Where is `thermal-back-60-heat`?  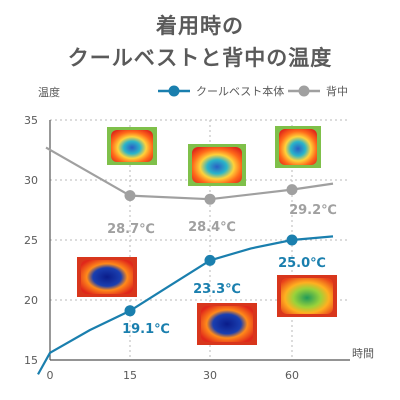 thermal-back-60-heat is located at coordinates (298, 147).